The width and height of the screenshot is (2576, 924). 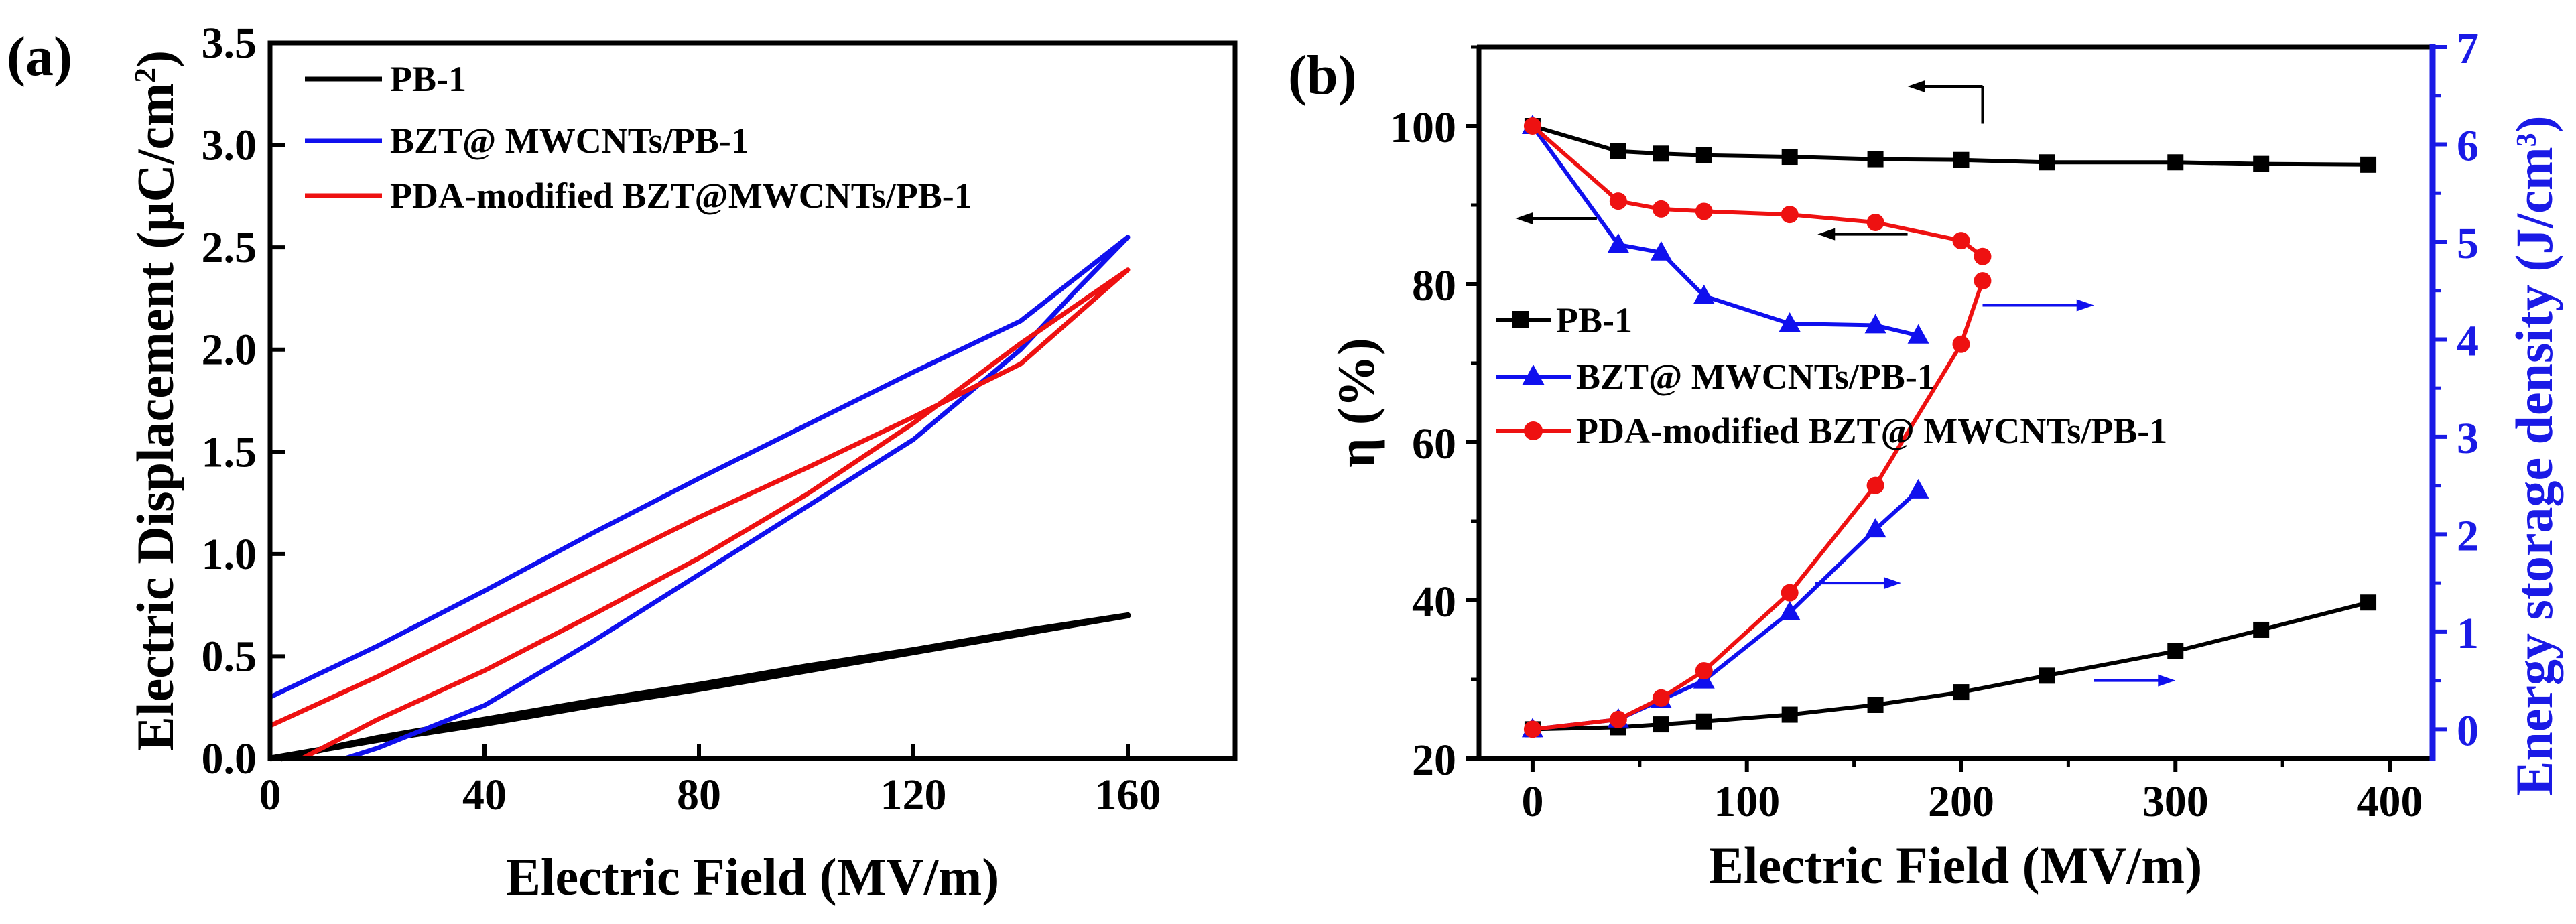 What do you see at coordinates (1423, 127) in the screenshot?
I see `left-y-tick-label: 100` at bounding box center [1423, 127].